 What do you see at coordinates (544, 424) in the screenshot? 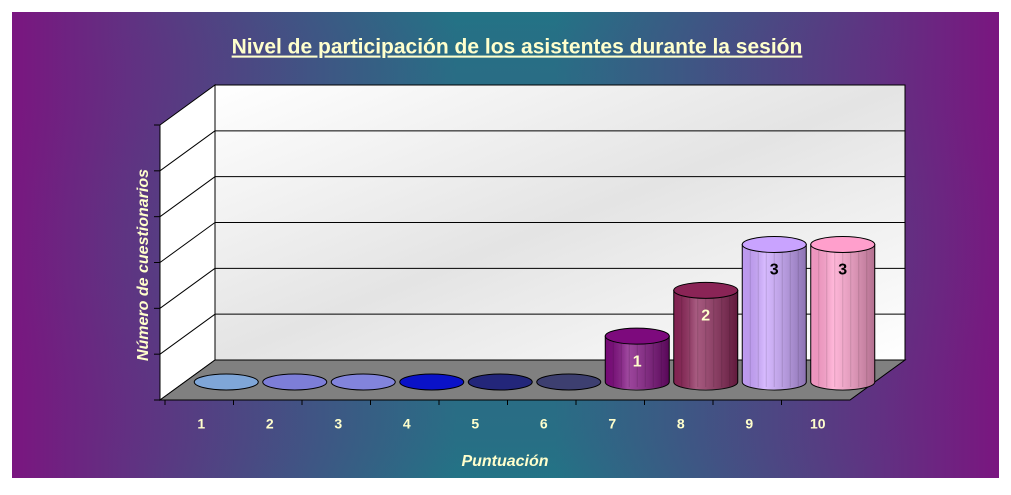
I see `x-tick-label: 6` at bounding box center [544, 424].